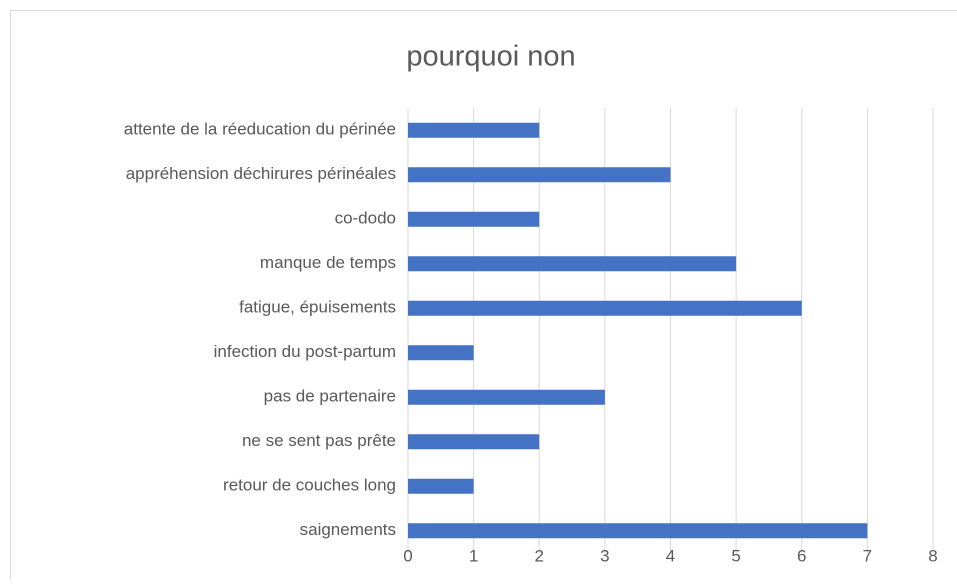 The height and width of the screenshot is (584, 957). What do you see at coordinates (604, 555) in the screenshot?
I see `x-tick-label: 3` at bounding box center [604, 555].